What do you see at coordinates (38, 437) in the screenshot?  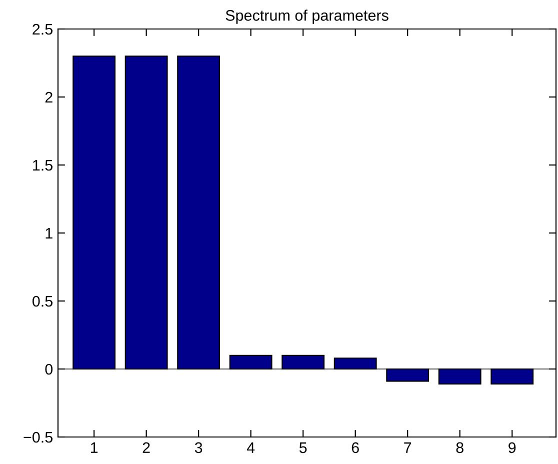 I see `y-tick-label: −0.5` at bounding box center [38, 437].